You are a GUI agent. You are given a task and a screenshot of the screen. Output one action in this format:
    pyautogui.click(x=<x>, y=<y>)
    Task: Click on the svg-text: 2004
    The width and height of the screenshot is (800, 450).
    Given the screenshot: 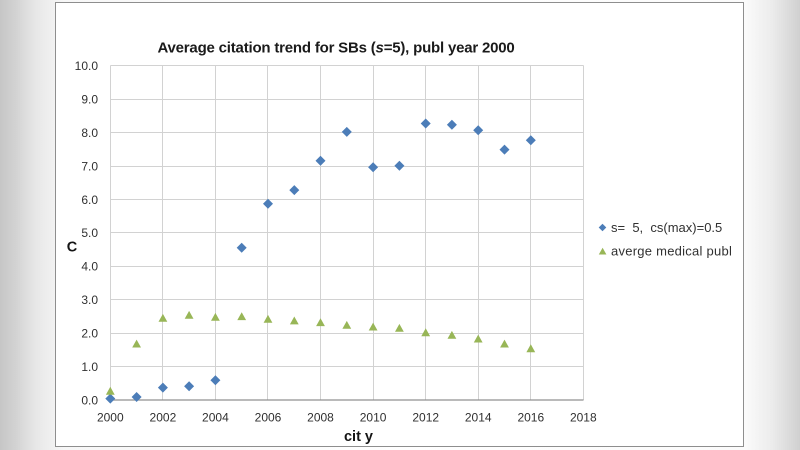 What is the action you would take?
    pyautogui.click(x=215, y=418)
    